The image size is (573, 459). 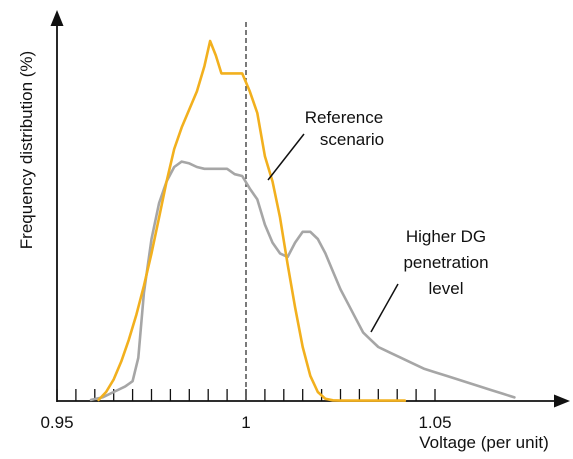 I want to click on x-axis-label: Voltage (per unit), so click(x=483, y=442).